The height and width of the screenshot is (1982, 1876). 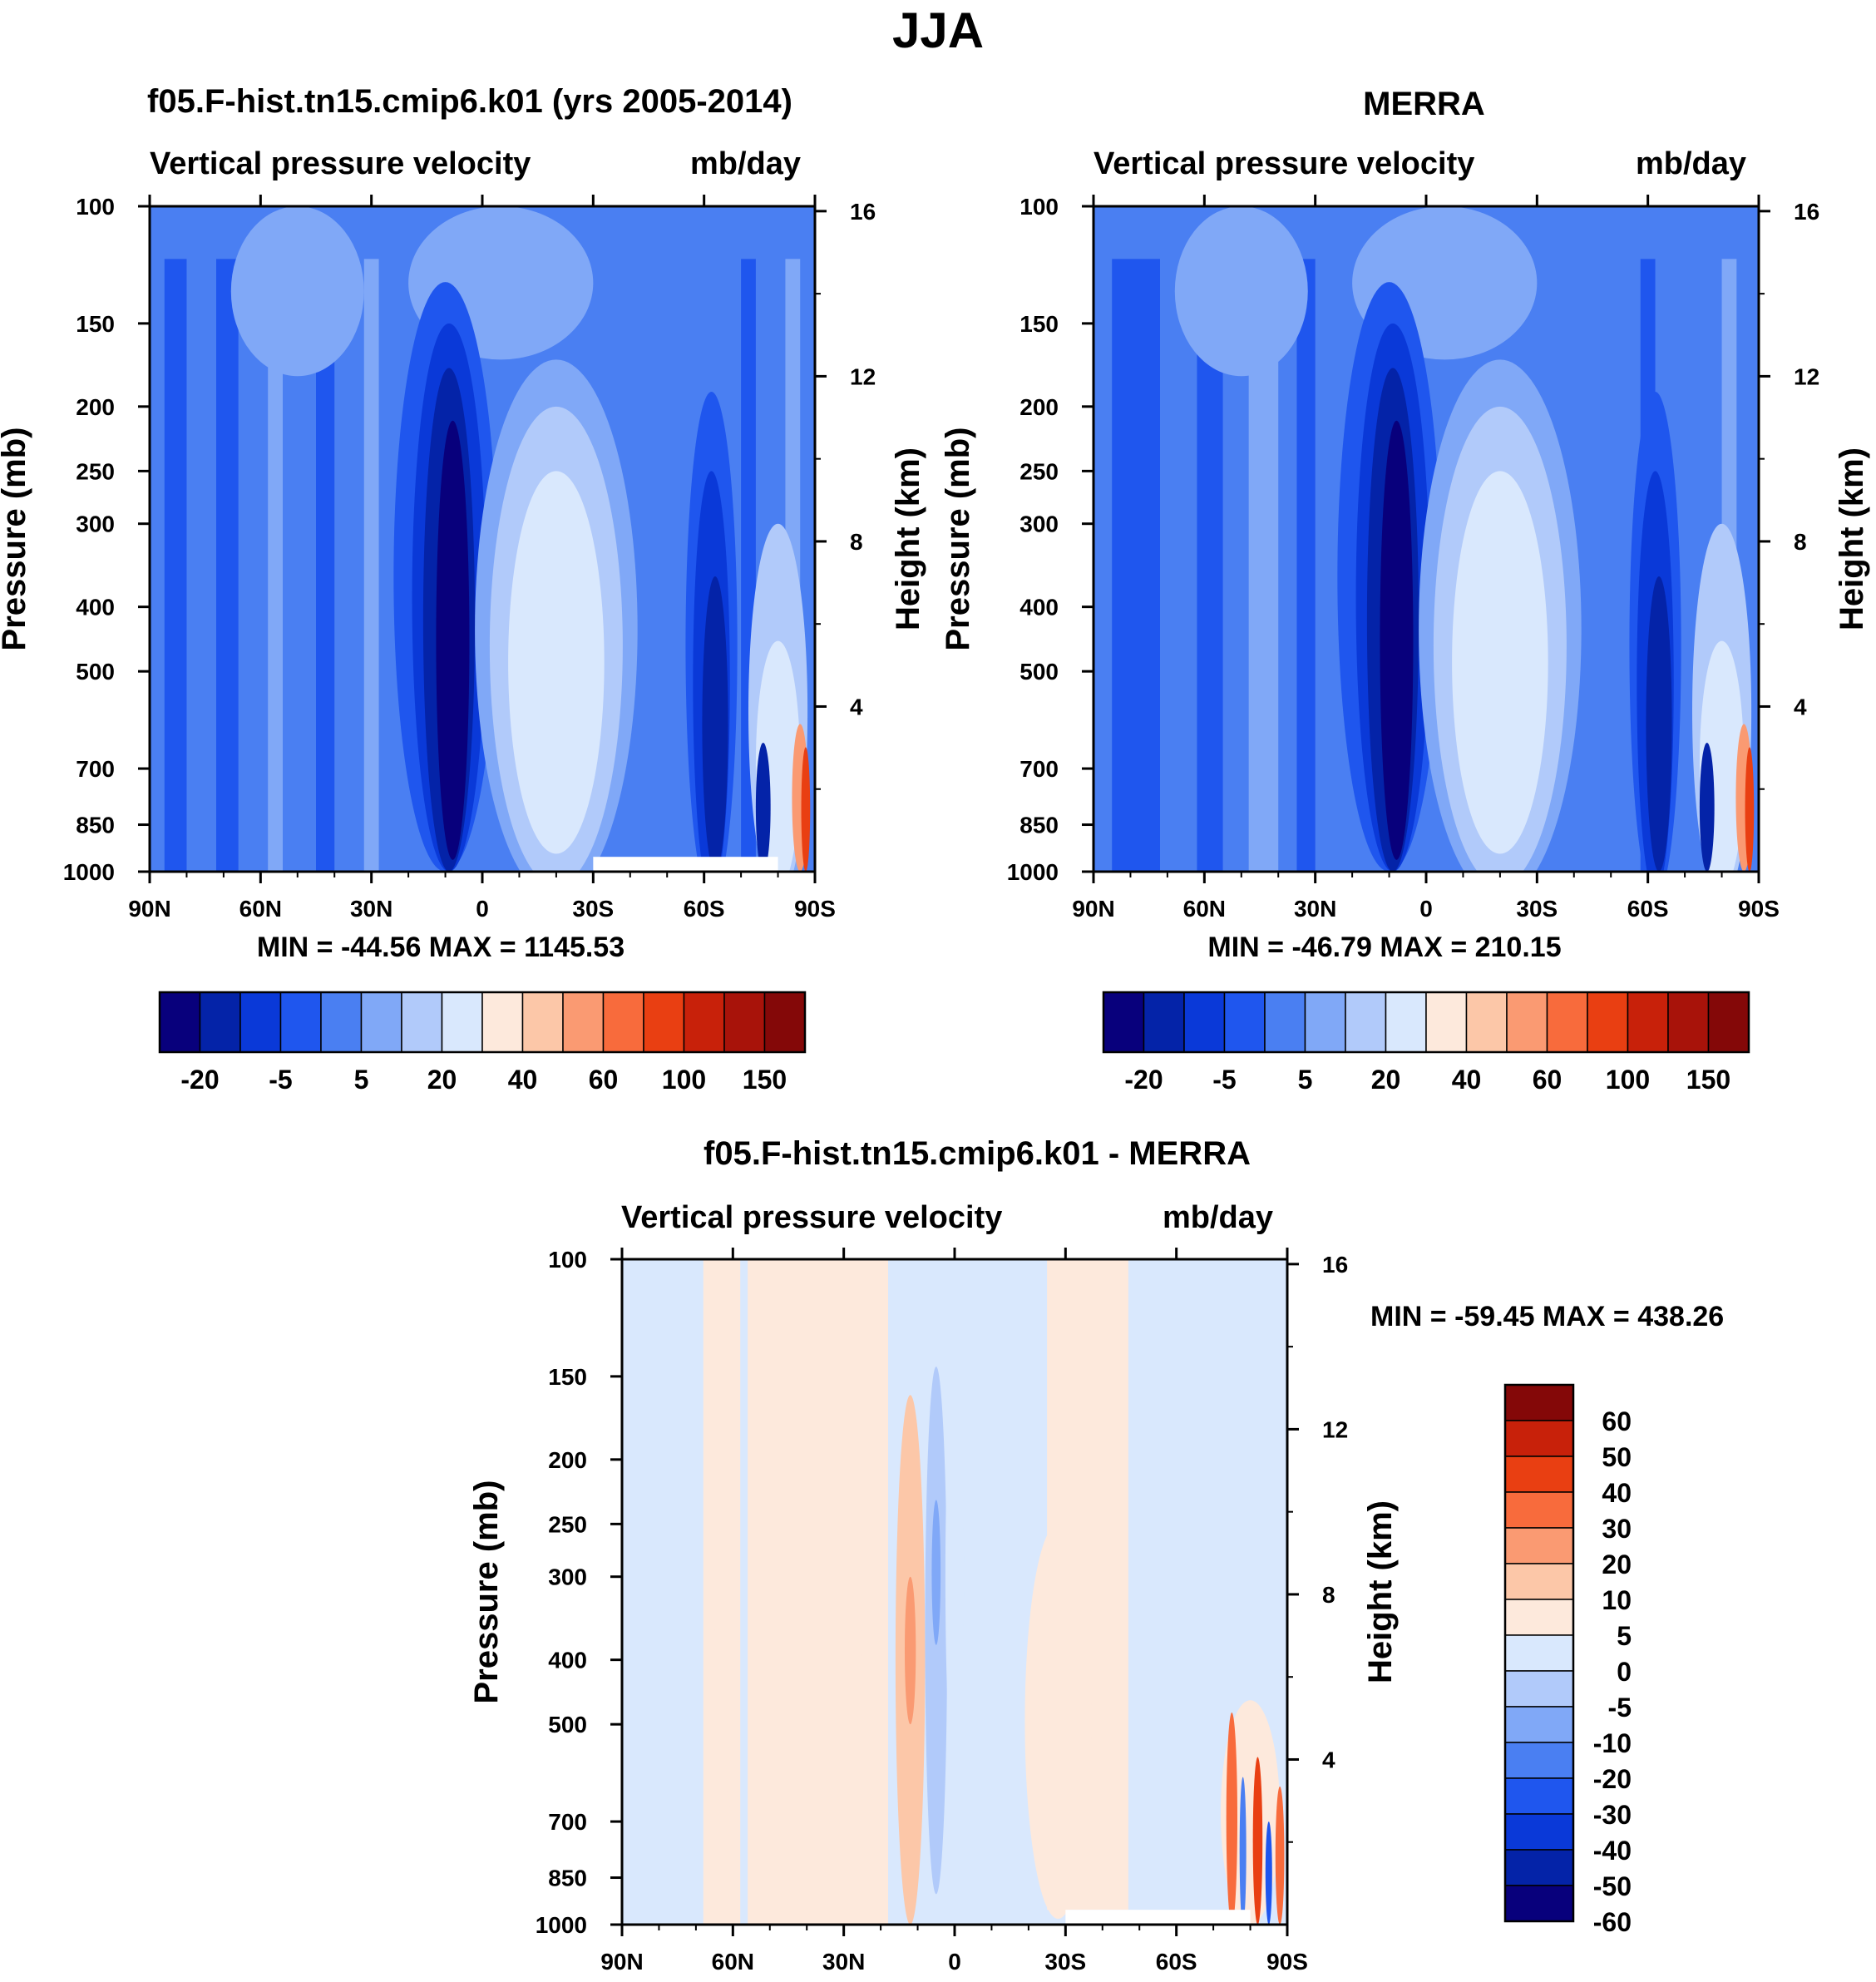 What do you see at coordinates (1617, 1421) in the screenshot?
I see `colorbar-label: 60` at bounding box center [1617, 1421].